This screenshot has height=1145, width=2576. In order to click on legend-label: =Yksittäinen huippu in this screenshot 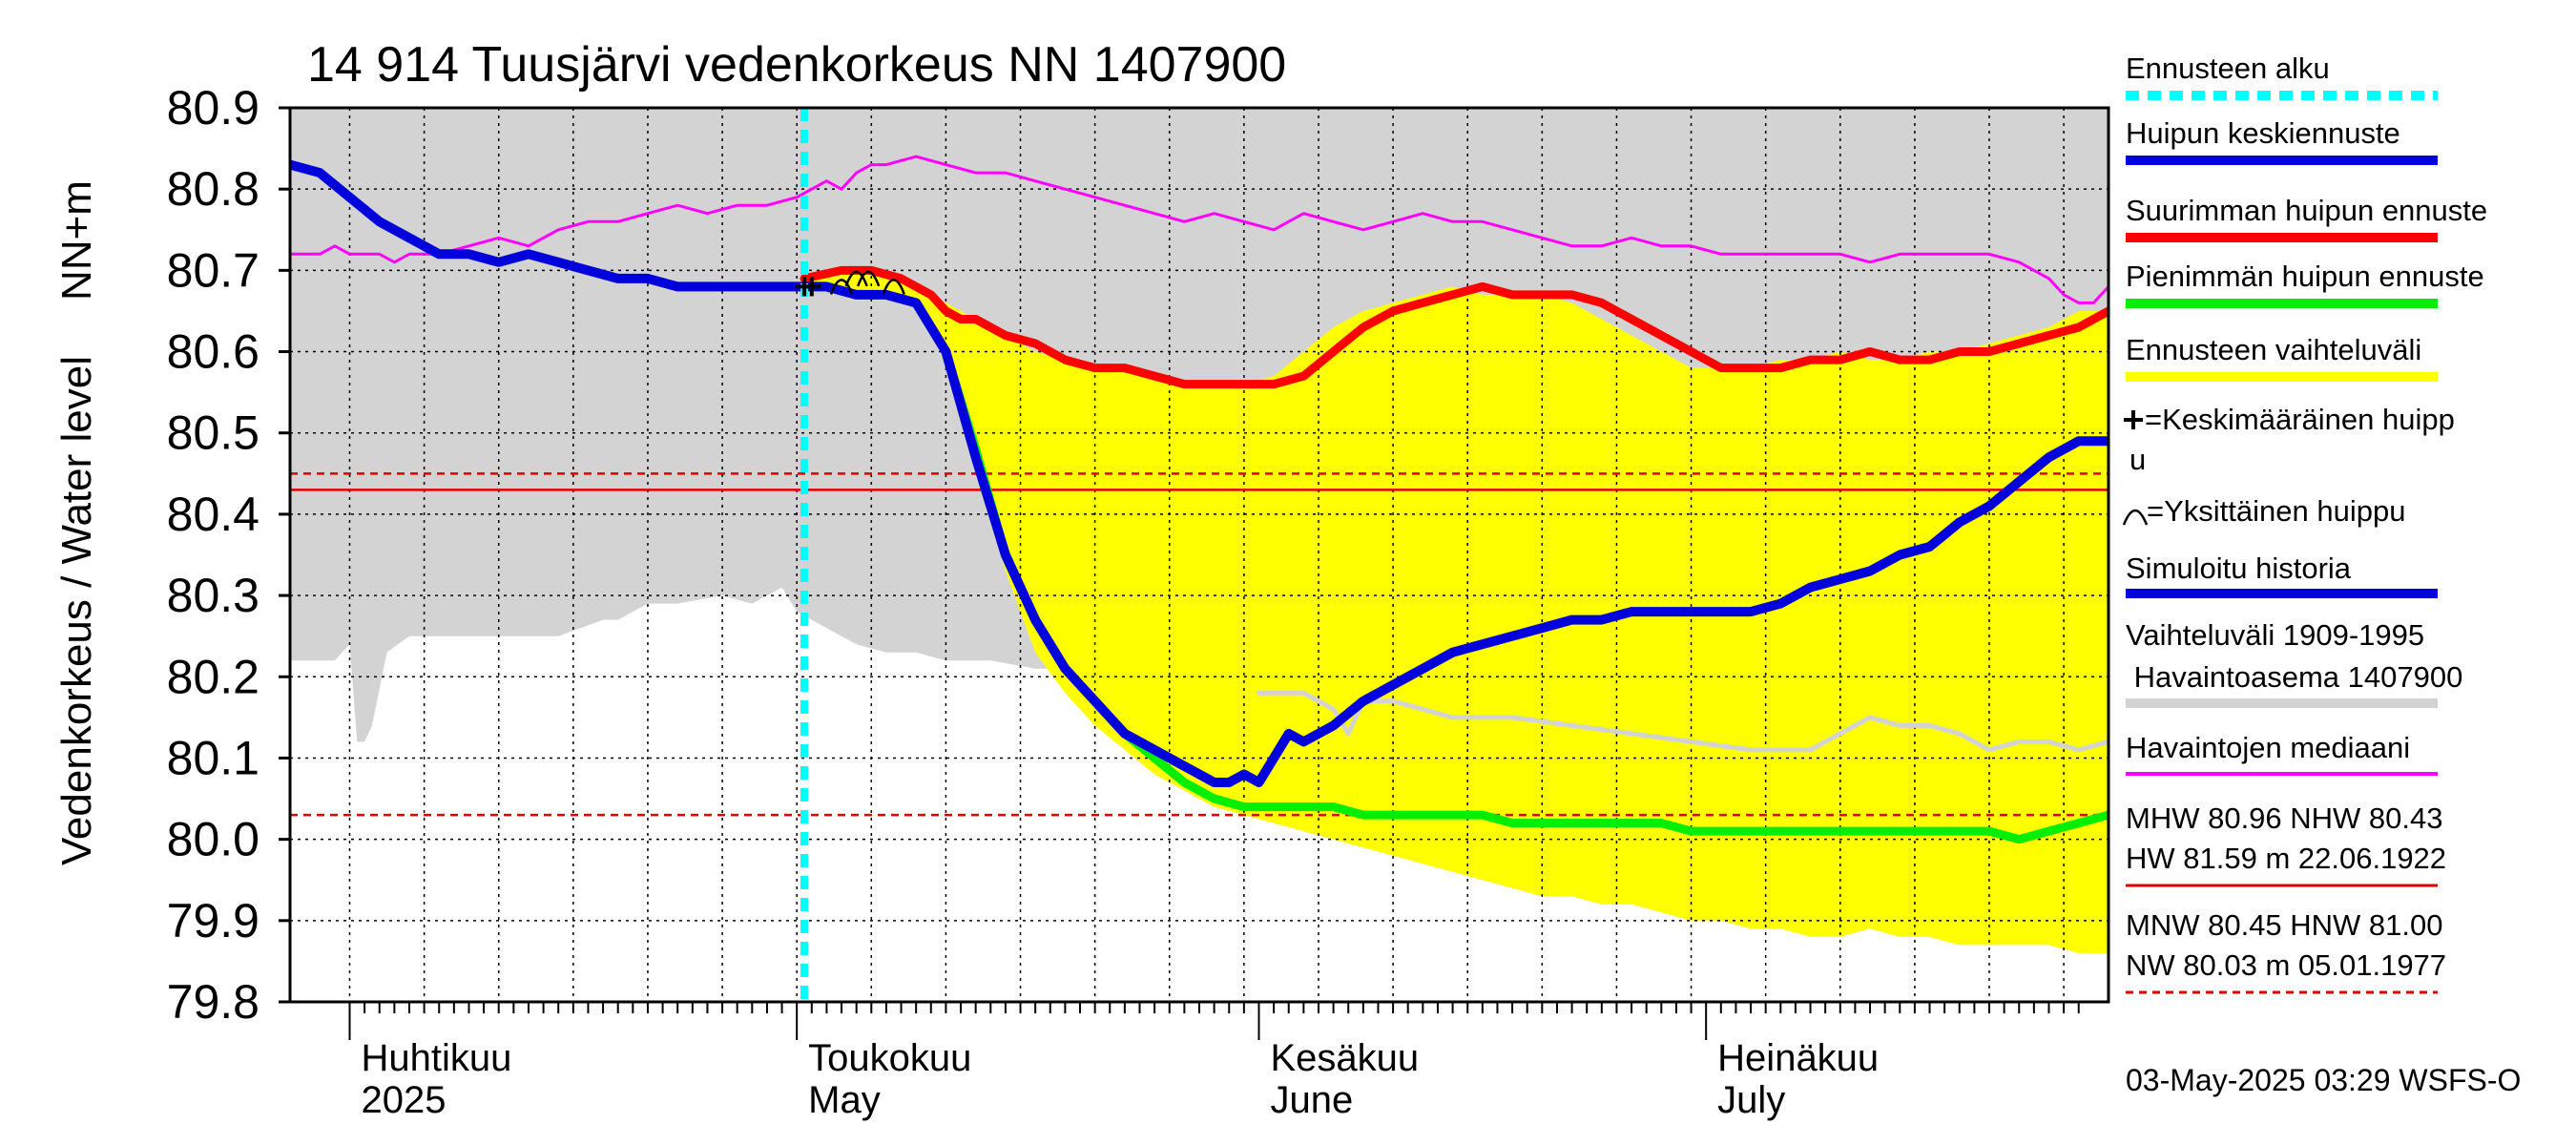, I will do `click(2276, 511)`.